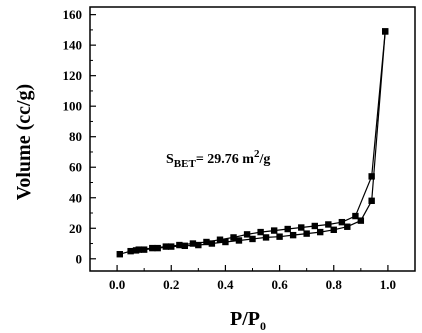  Describe the element at coordinates (170, 159) in the screenshot. I see `bet-annotation-s: S` at that location.